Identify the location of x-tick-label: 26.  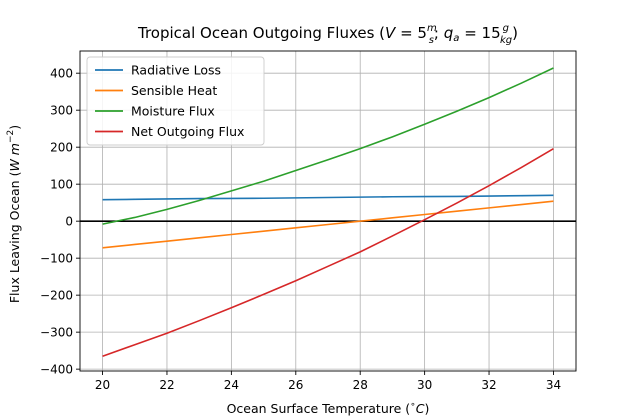
(295, 385).